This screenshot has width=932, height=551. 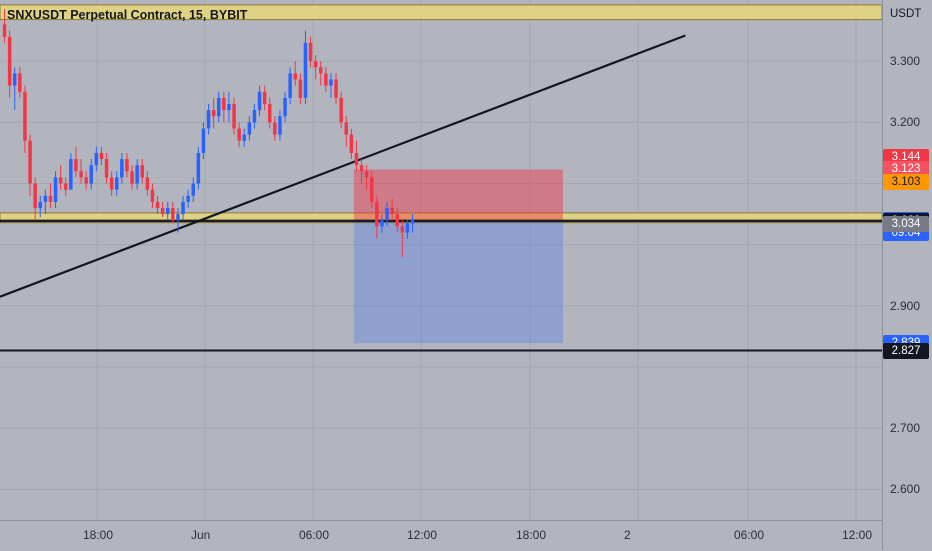 I want to click on time-axis, so click(x=441, y=535).